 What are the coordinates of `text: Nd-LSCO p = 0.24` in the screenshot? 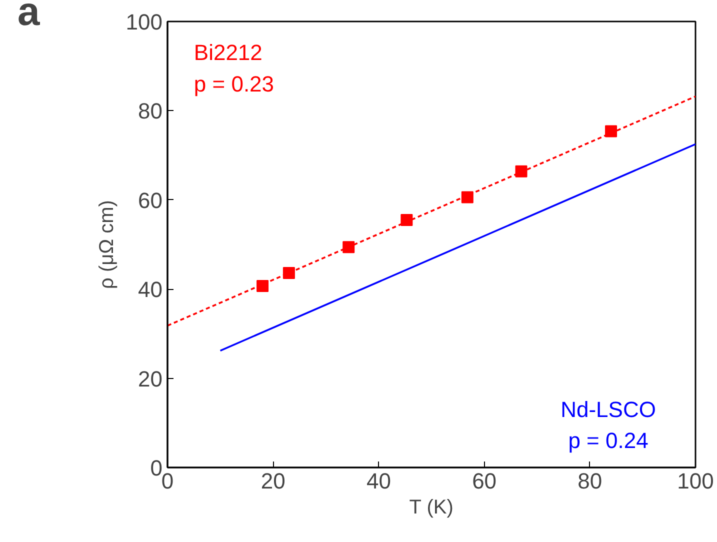 It's located at (608, 425).